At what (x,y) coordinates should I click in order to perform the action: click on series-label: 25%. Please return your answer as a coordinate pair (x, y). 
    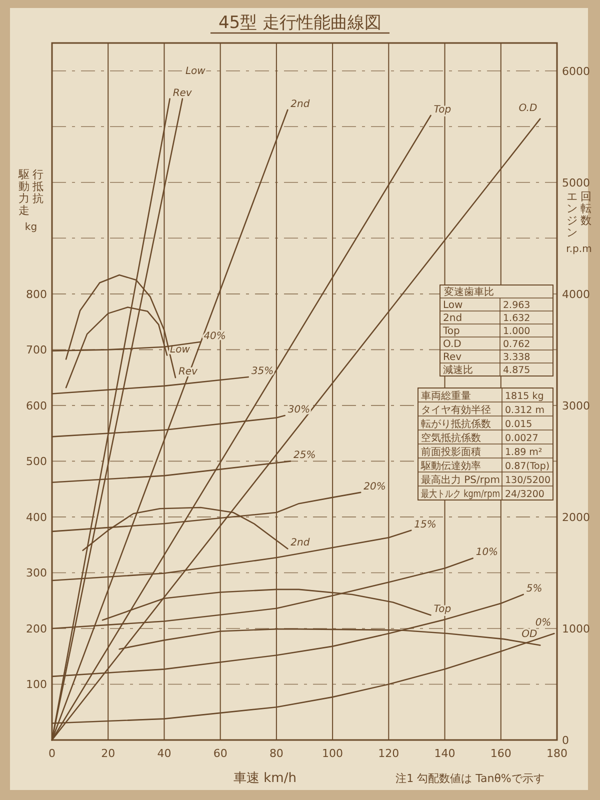
    Looking at the image, I should click on (304, 456).